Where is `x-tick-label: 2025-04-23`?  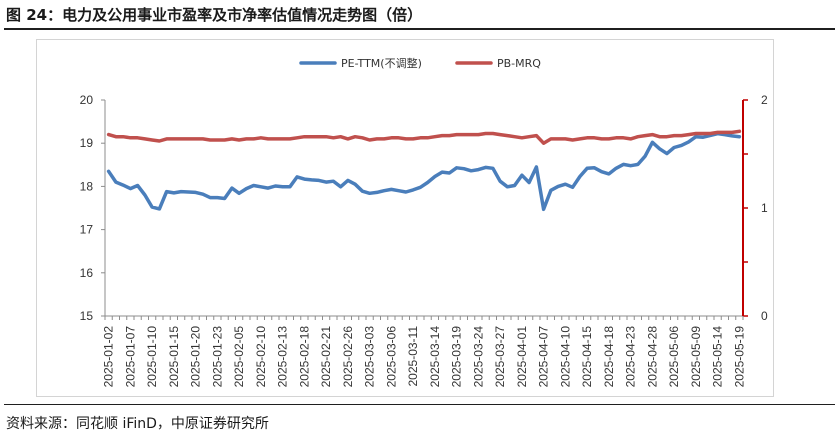
x-tick-label: 2025-04-23 is located at coordinates (631, 357).